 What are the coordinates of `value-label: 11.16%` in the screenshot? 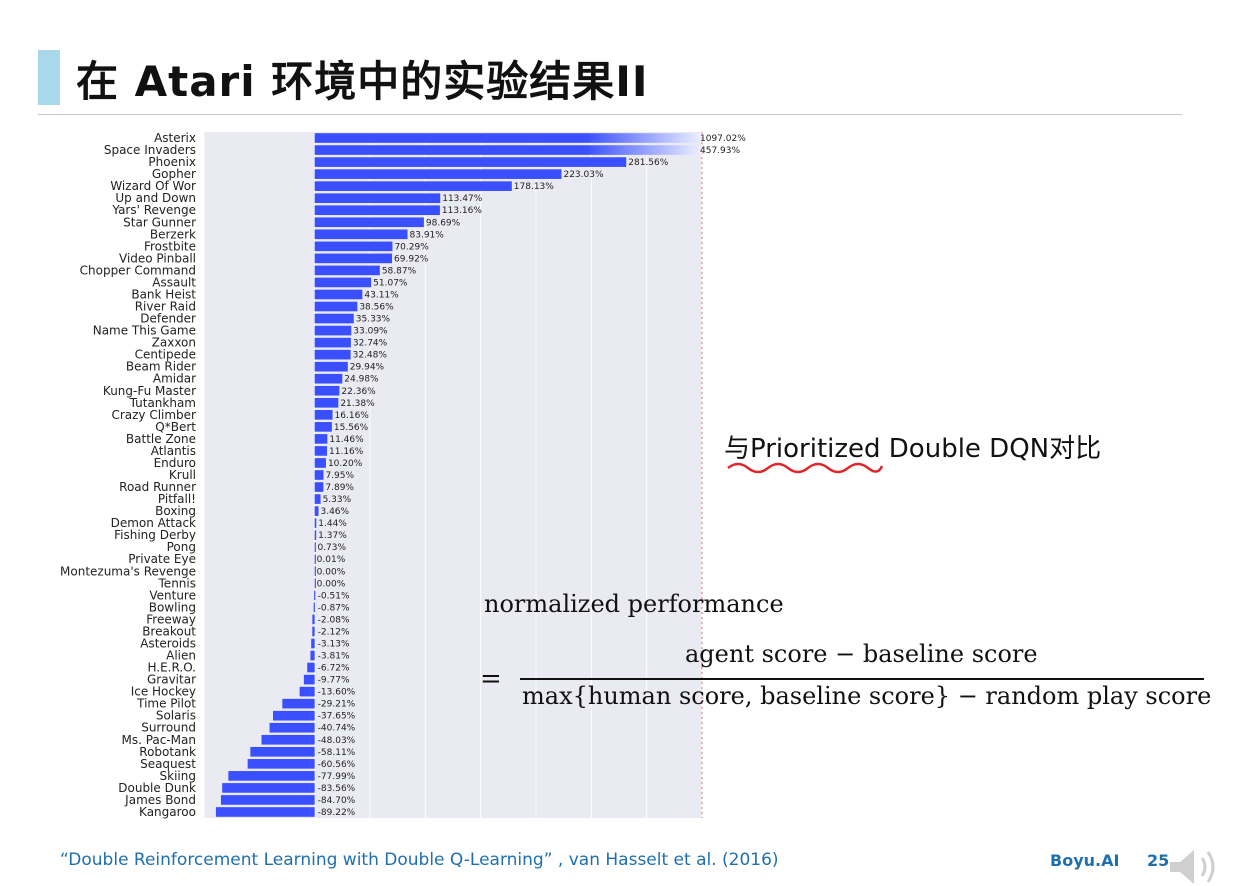 It's located at (346, 452).